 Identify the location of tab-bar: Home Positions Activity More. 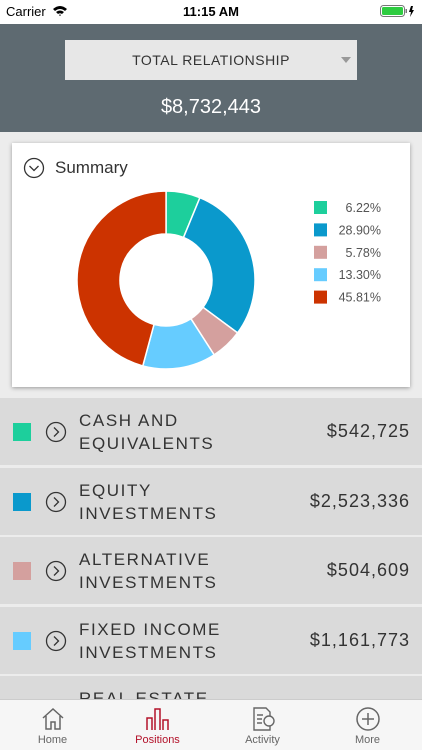
(211, 724).